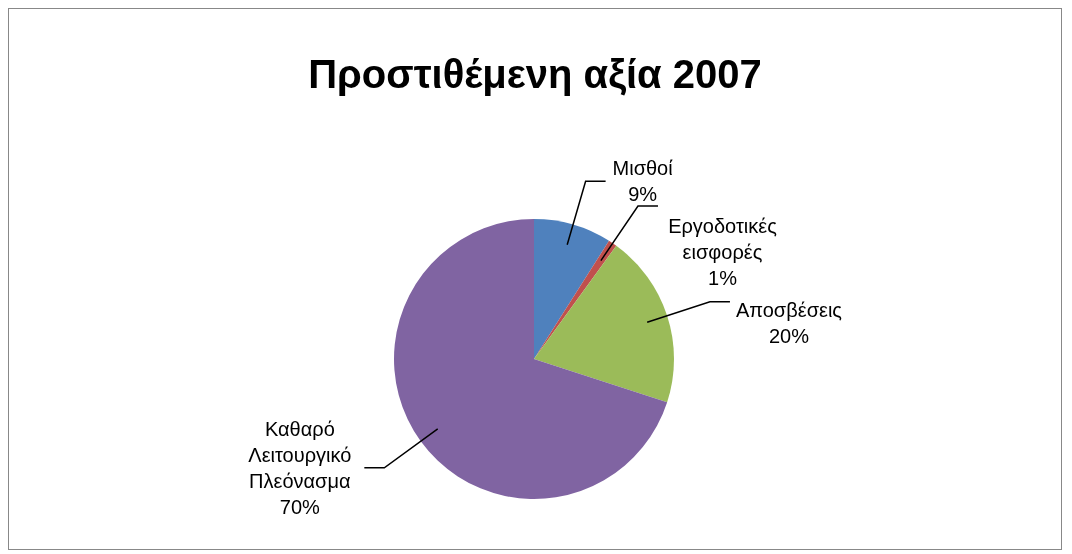 The width and height of the screenshot is (1072, 554). I want to click on data-label: 20%, so click(789, 336).